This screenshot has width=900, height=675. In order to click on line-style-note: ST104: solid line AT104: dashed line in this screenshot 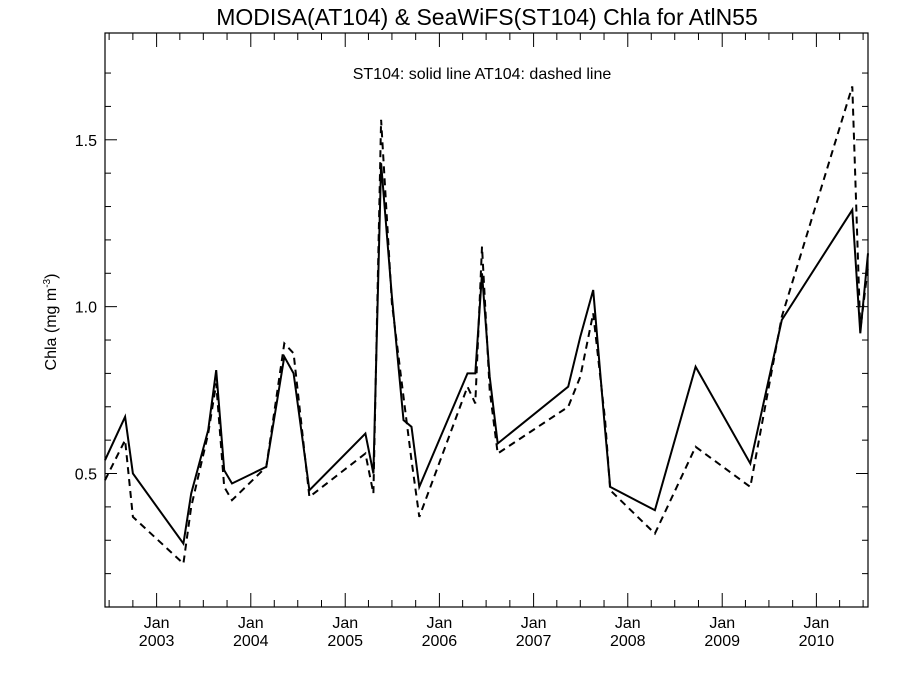, I will do `click(482, 74)`.